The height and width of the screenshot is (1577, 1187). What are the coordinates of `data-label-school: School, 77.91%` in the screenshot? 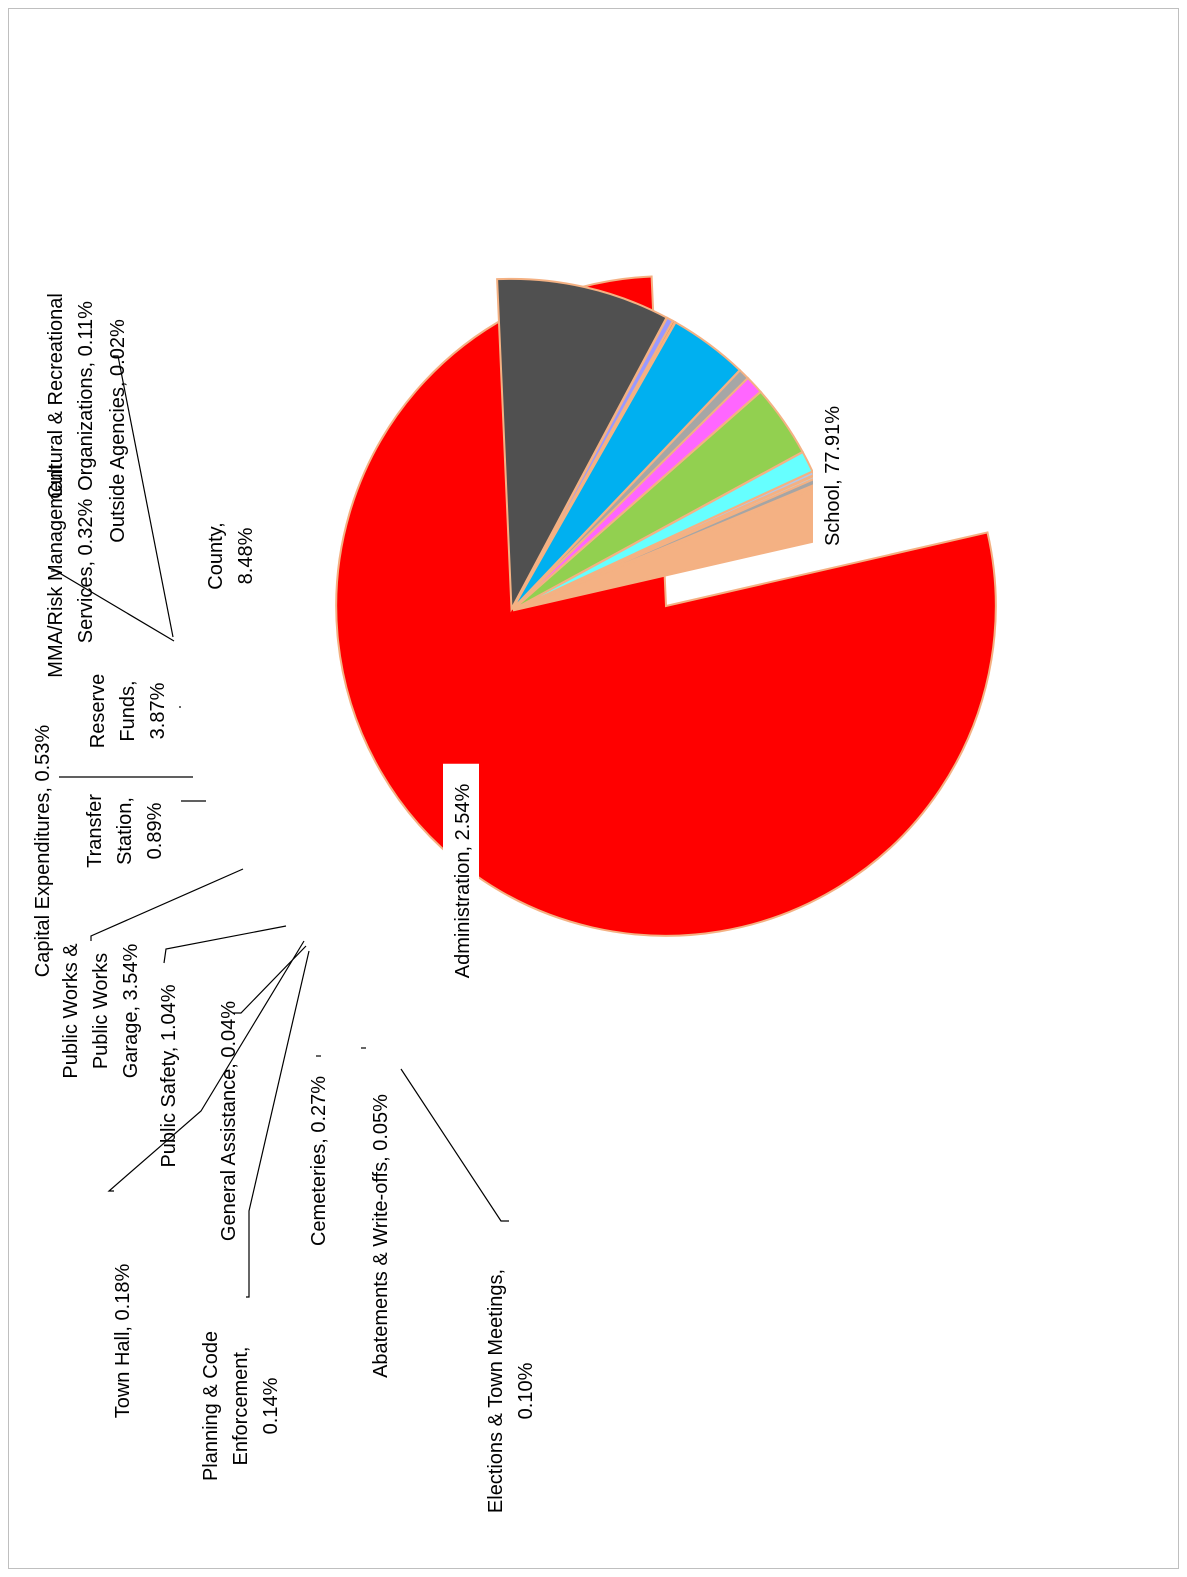 It's located at (833, 476).